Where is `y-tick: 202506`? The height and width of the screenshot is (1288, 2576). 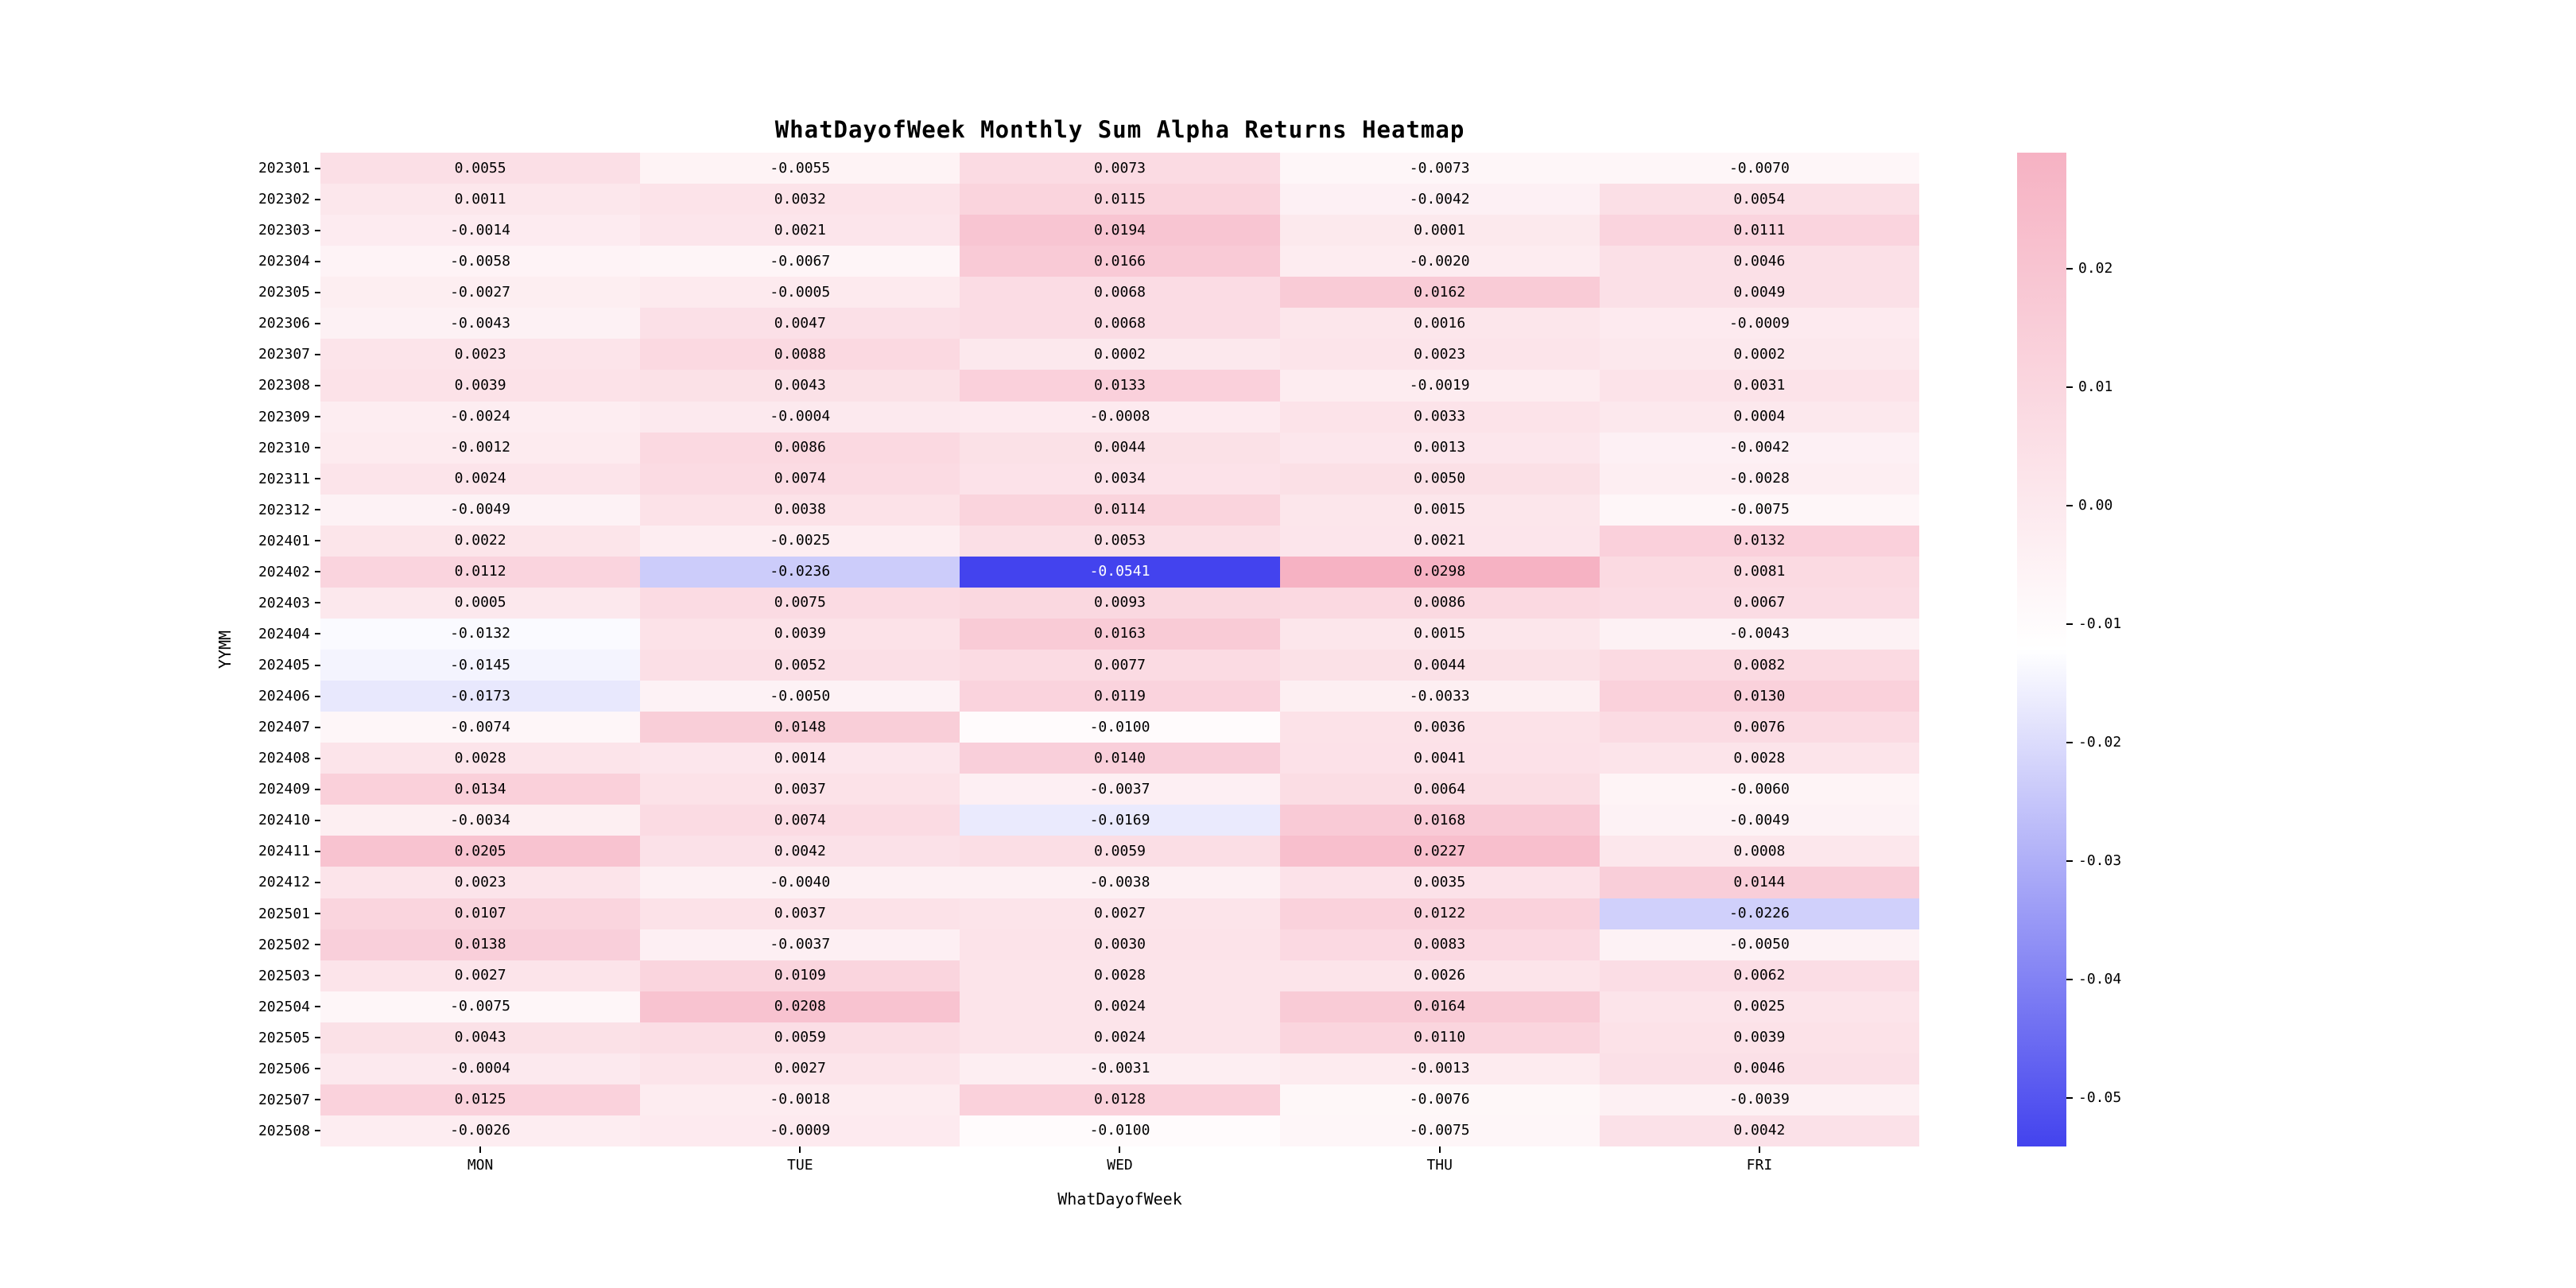 y-tick: 202506 is located at coordinates (160, 1068).